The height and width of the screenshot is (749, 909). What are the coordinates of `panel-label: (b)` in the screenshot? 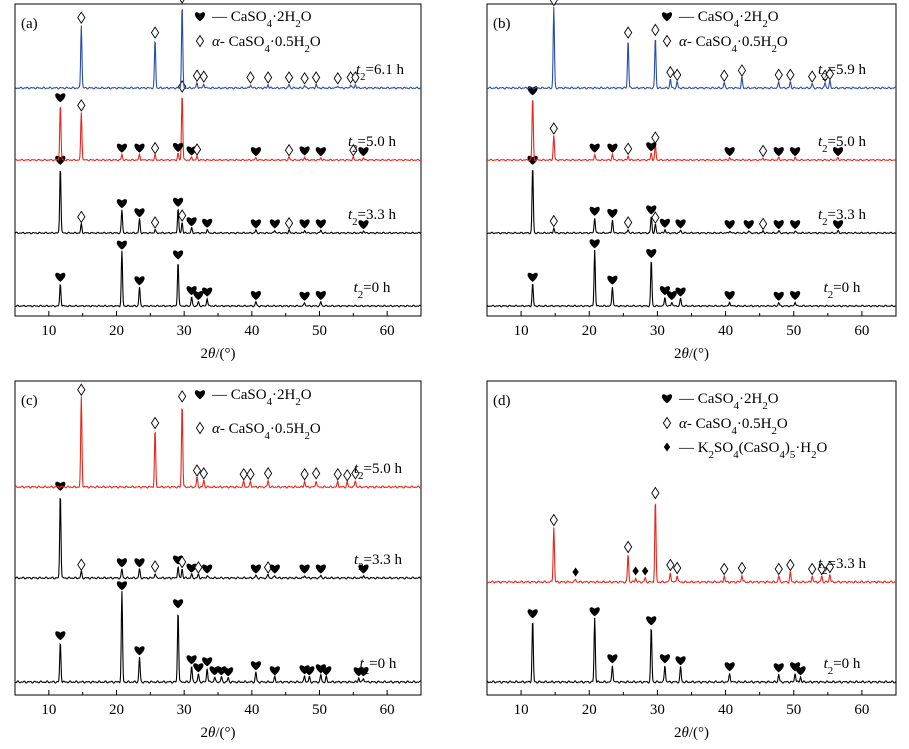 It's located at (502, 24).